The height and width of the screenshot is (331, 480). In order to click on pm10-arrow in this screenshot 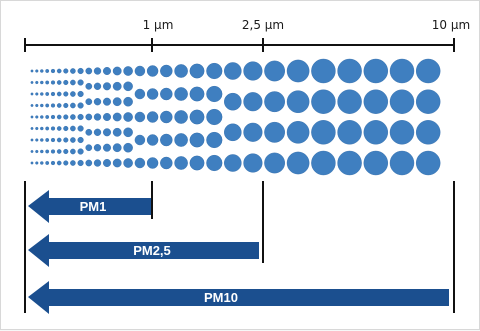, I will do `click(238, 297)`.